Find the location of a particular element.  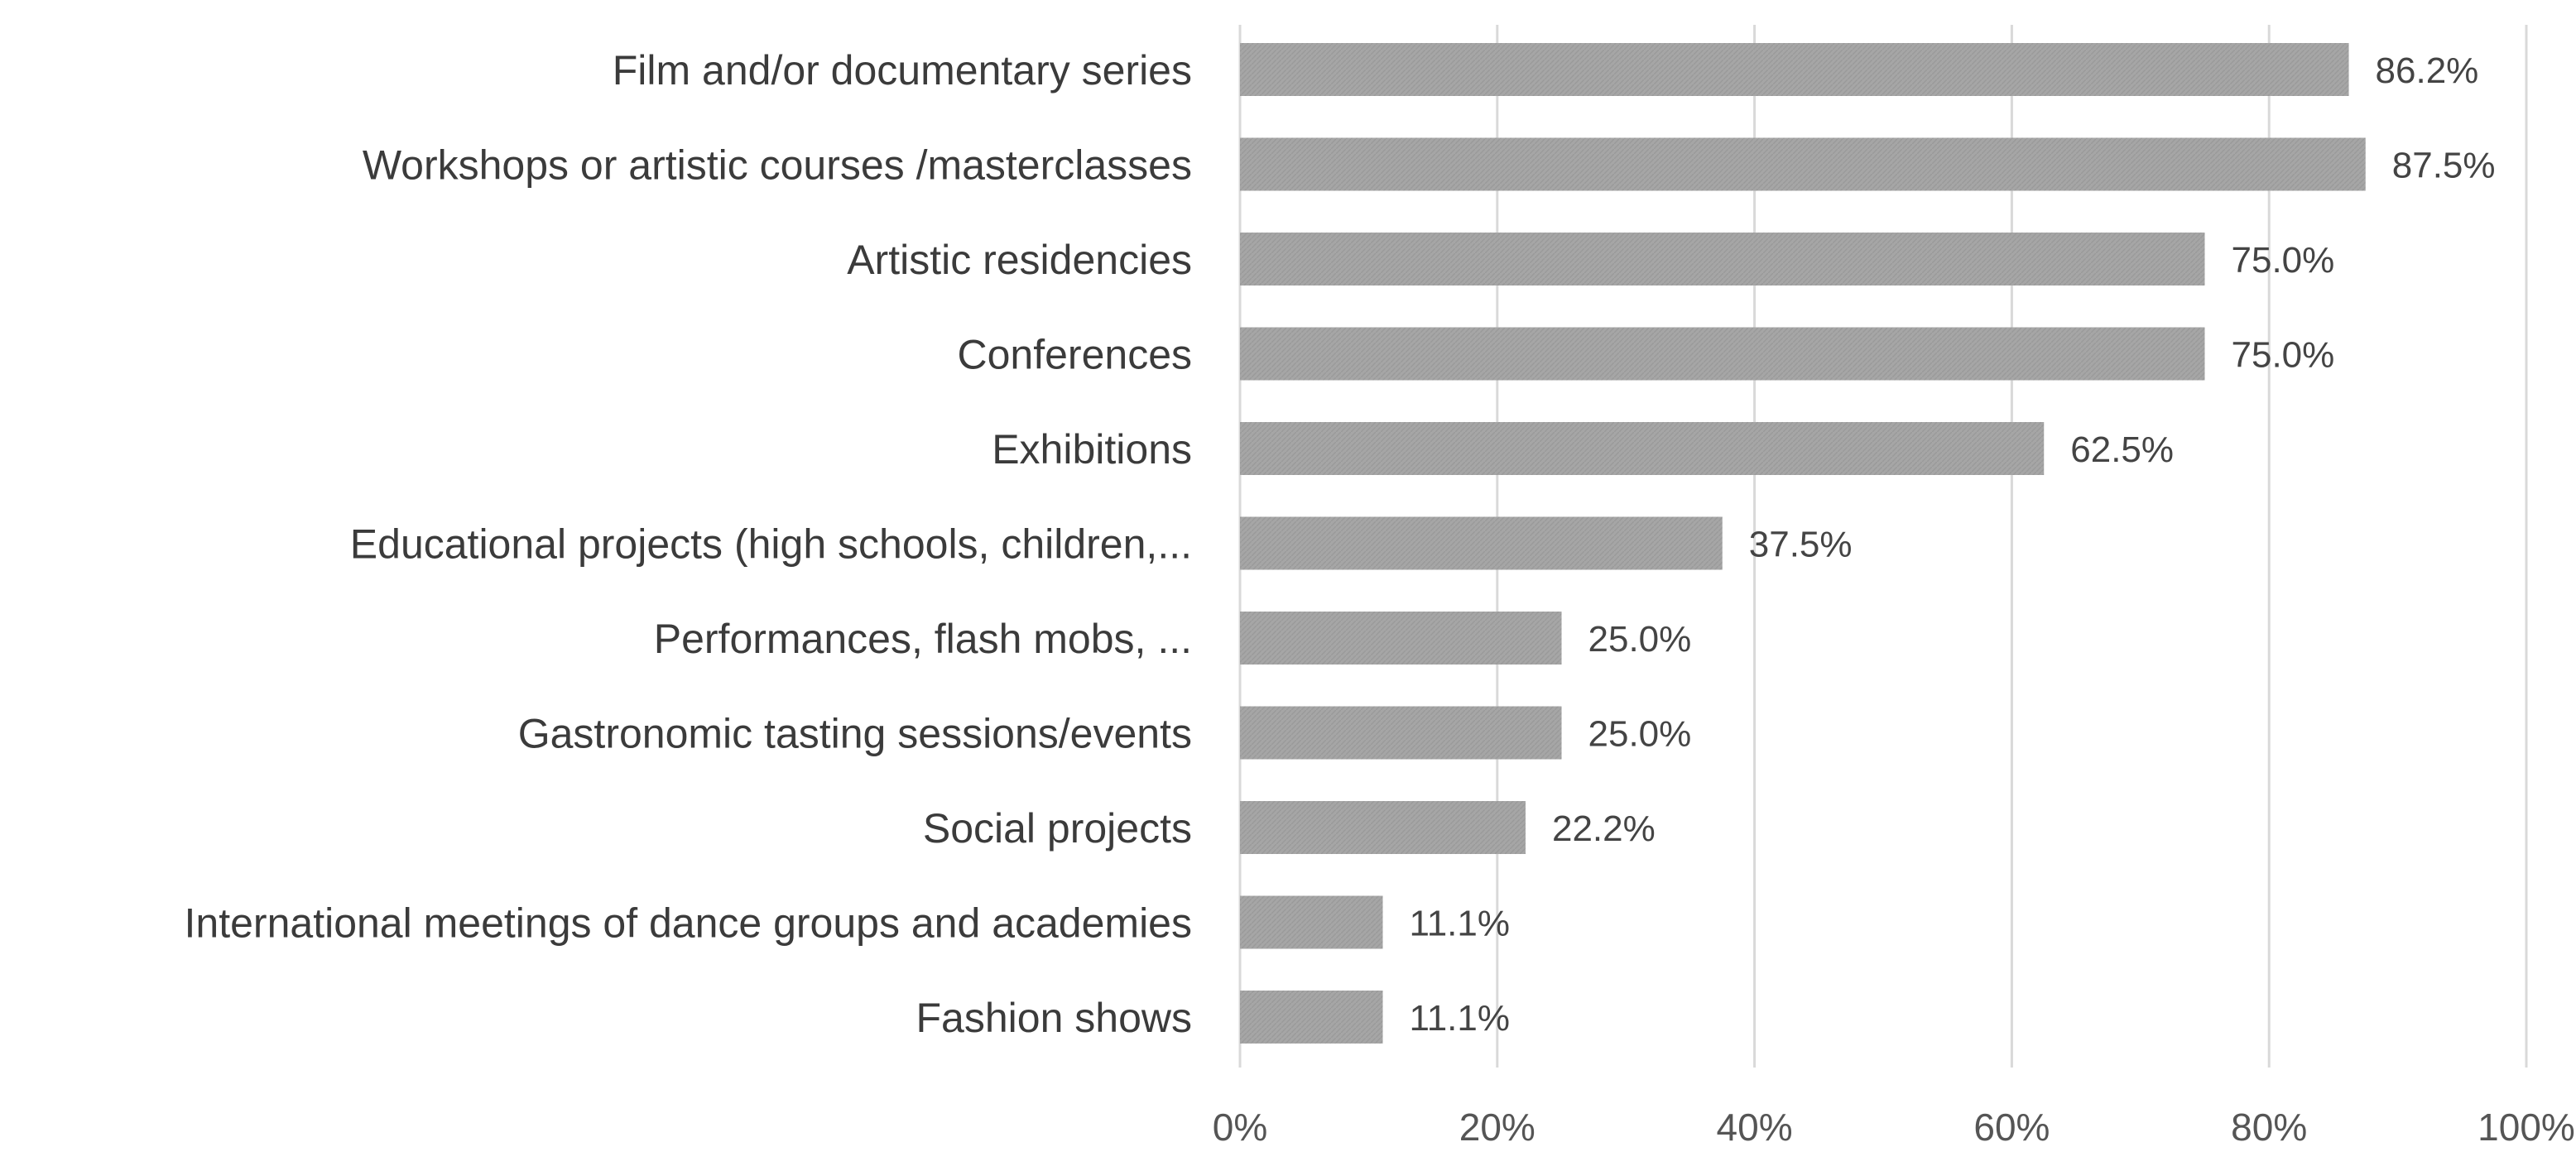

data-label: 86.2% is located at coordinates (2427, 71).